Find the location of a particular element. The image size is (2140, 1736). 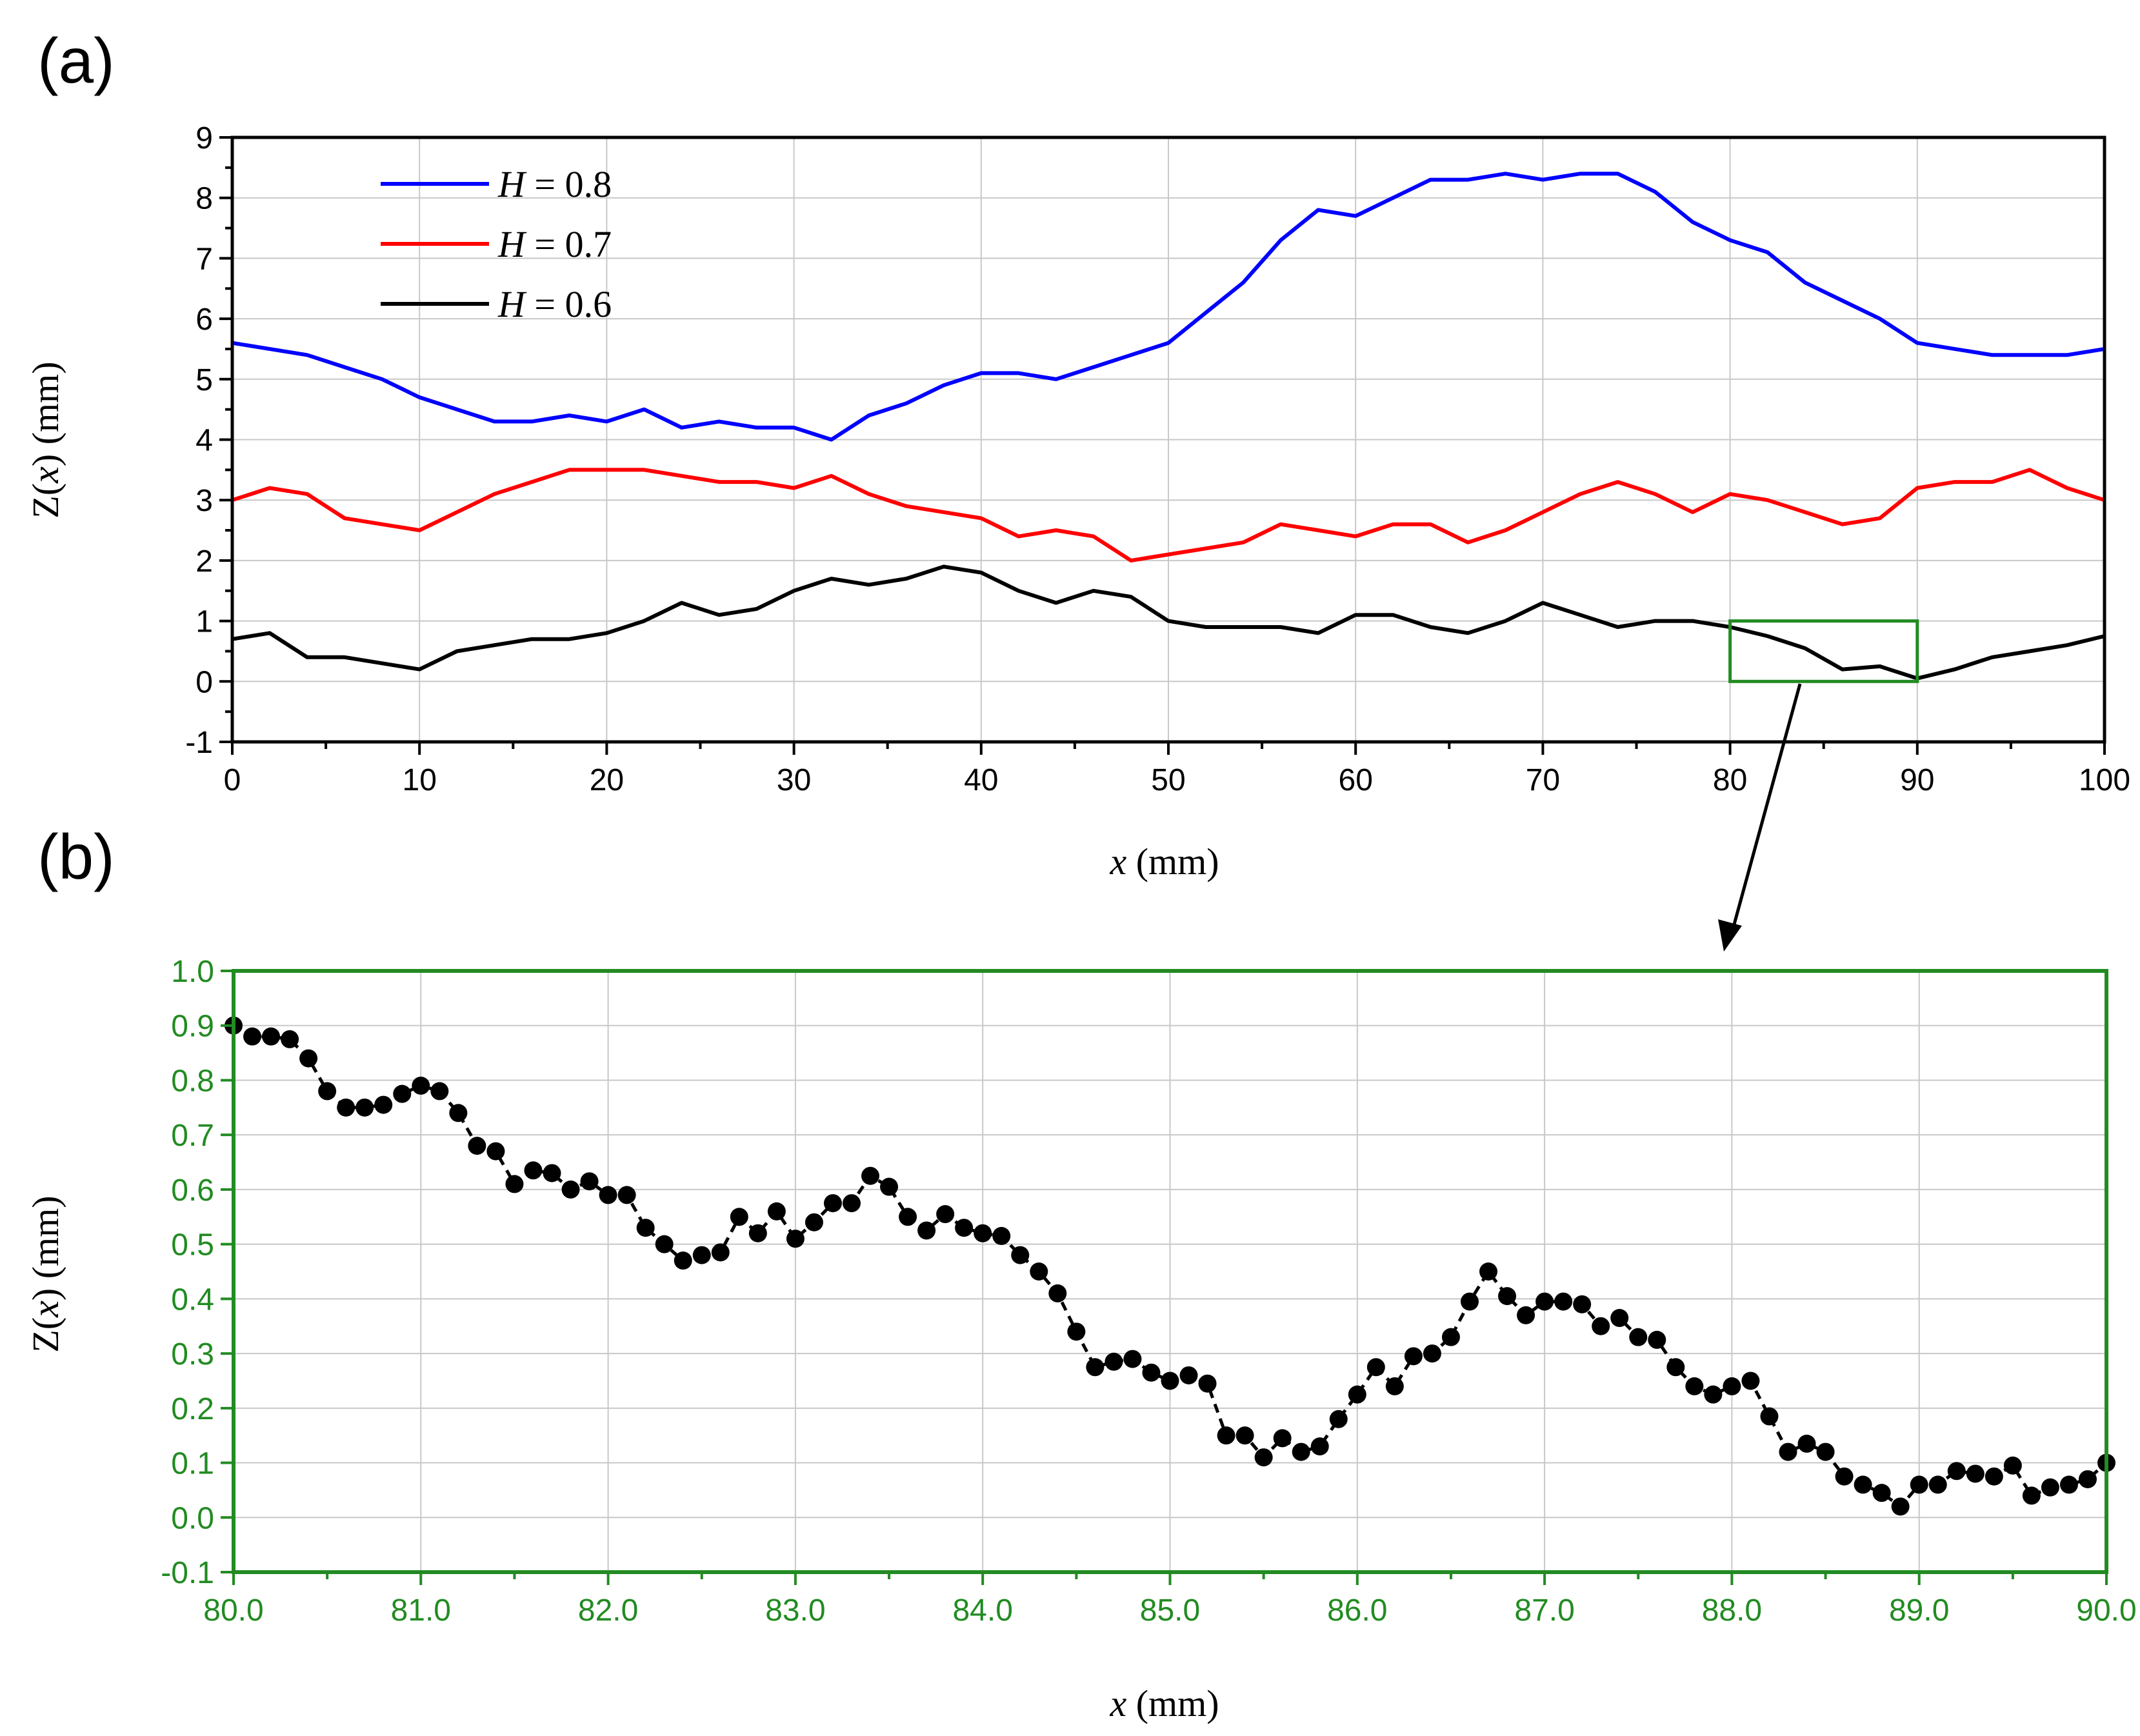

x-tick-label: 70 is located at coordinates (1543, 780).